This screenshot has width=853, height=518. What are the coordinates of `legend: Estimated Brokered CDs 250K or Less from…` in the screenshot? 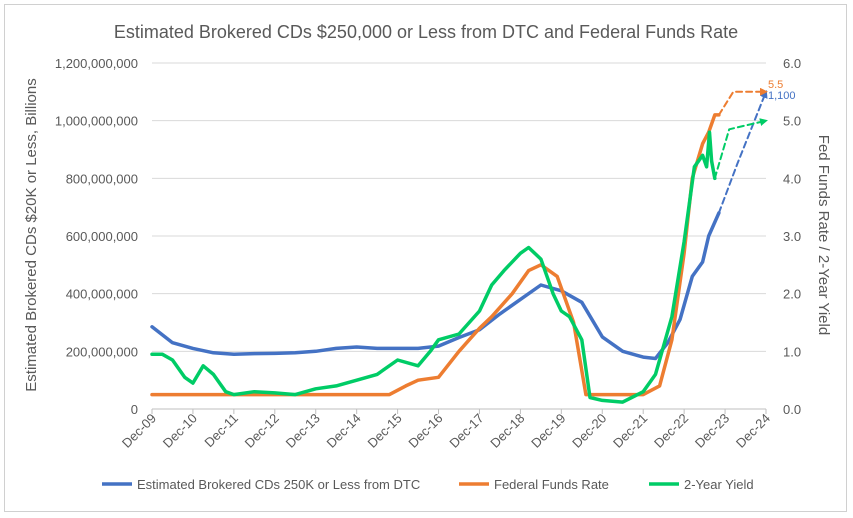 It's located at (428, 484).